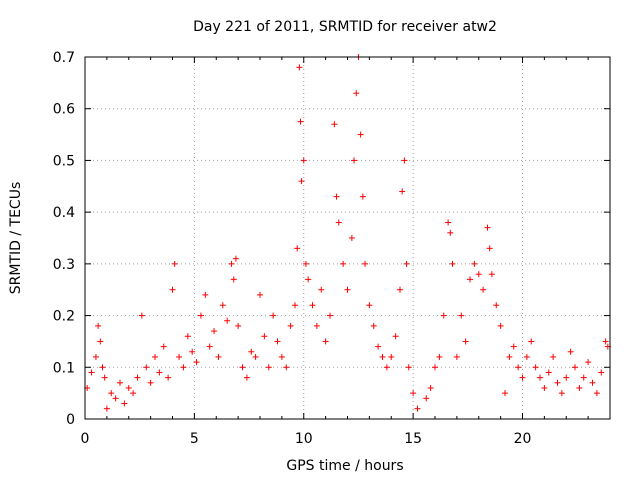 This screenshot has height=480, width=640. Describe the element at coordinates (304, 439) in the screenshot. I see `x-tick-label: 10` at that location.